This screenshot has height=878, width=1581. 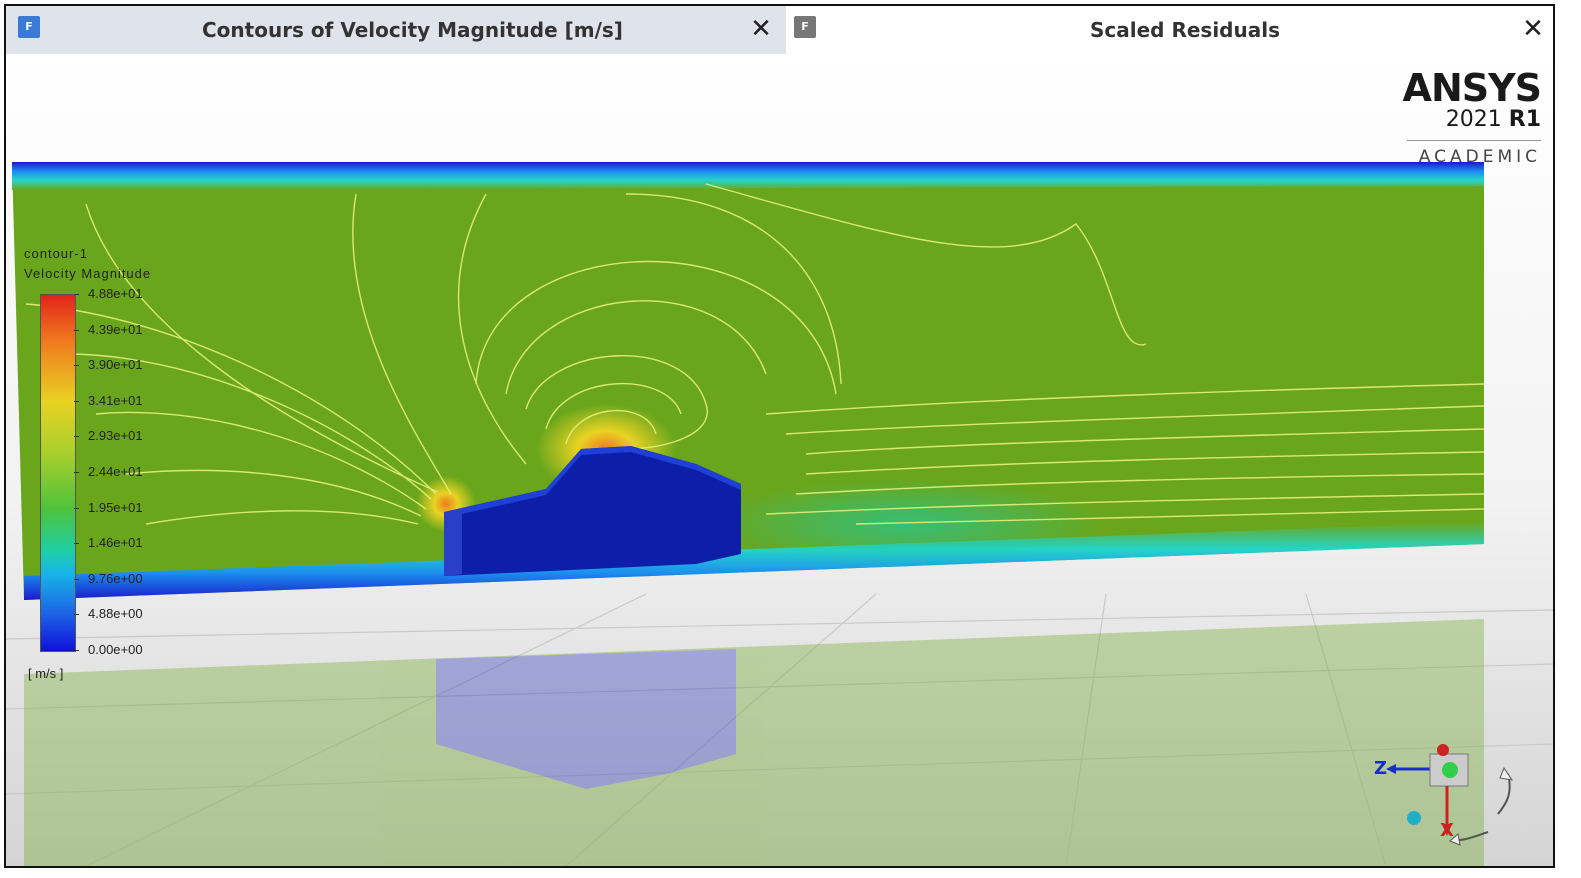 What do you see at coordinates (1447, 830) in the screenshot?
I see `axis-x-label: X` at bounding box center [1447, 830].